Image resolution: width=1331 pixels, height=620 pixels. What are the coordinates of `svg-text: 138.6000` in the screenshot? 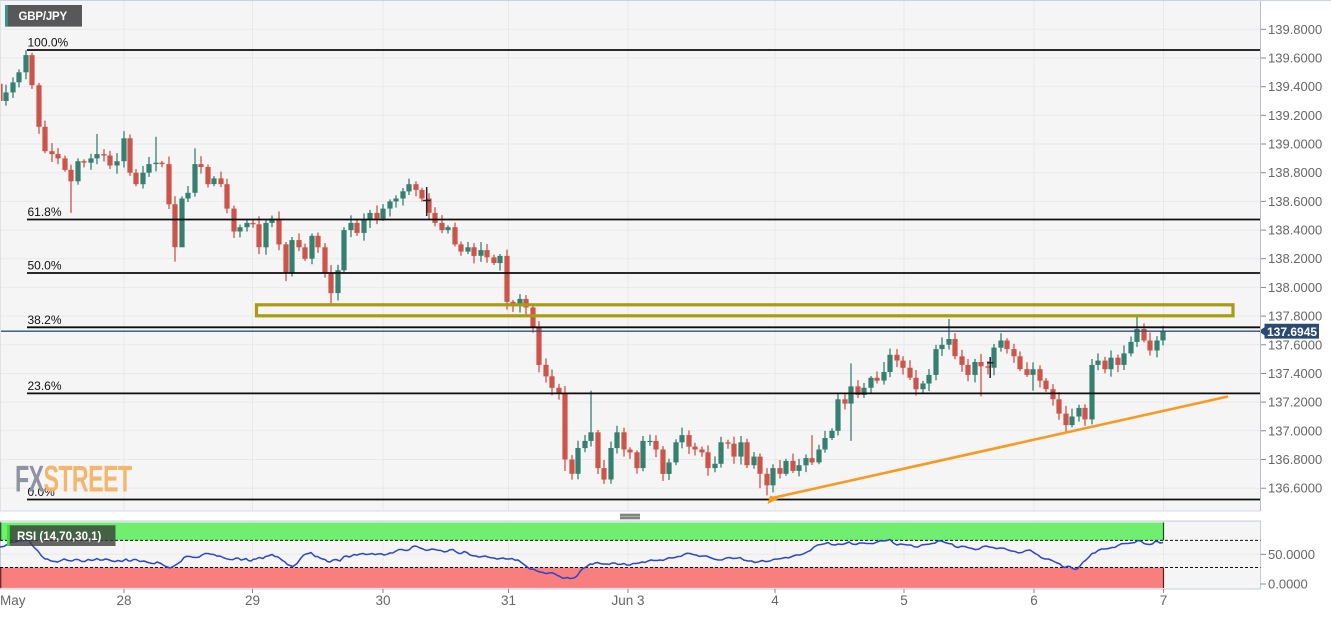 It's located at (1295, 201).